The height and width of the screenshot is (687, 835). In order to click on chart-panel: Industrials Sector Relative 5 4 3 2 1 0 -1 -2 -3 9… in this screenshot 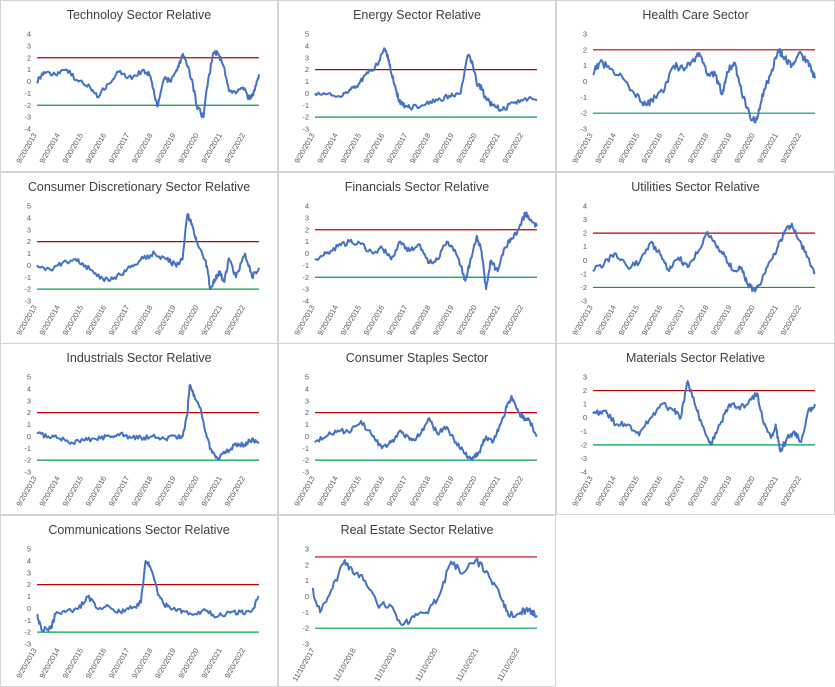, I will do `click(139, 429)`.